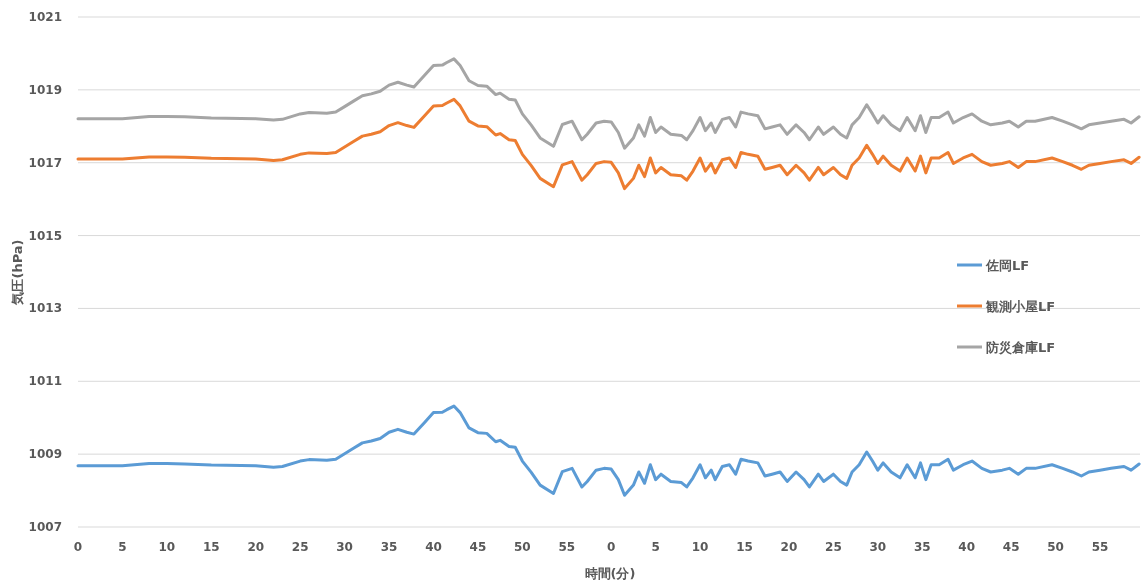 The width and height of the screenshot is (1142, 583). Describe the element at coordinates (45, 17) in the screenshot. I see `y-tick-label: 1021` at that location.